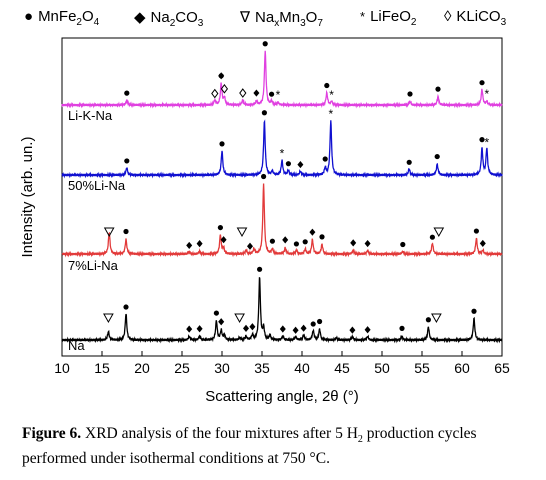 Image resolution: width=546 pixels, height=480 pixels. What do you see at coordinates (302, 368) in the screenshot?
I see `x-tick-label: 40` at bounding box center [302, 368].